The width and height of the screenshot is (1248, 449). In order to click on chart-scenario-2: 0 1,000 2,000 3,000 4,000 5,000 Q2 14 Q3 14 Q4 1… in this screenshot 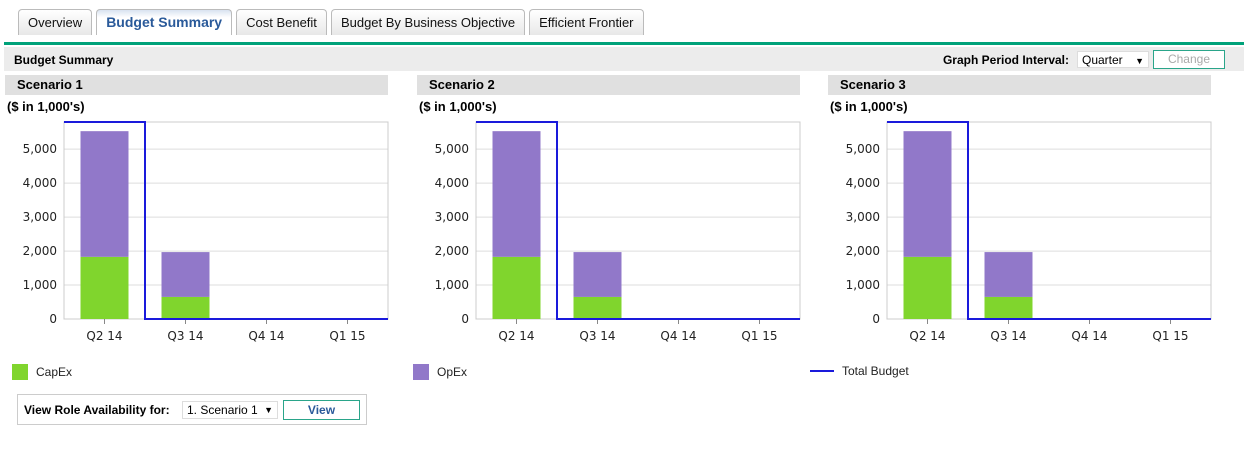, I will do `click(618, 232)`.